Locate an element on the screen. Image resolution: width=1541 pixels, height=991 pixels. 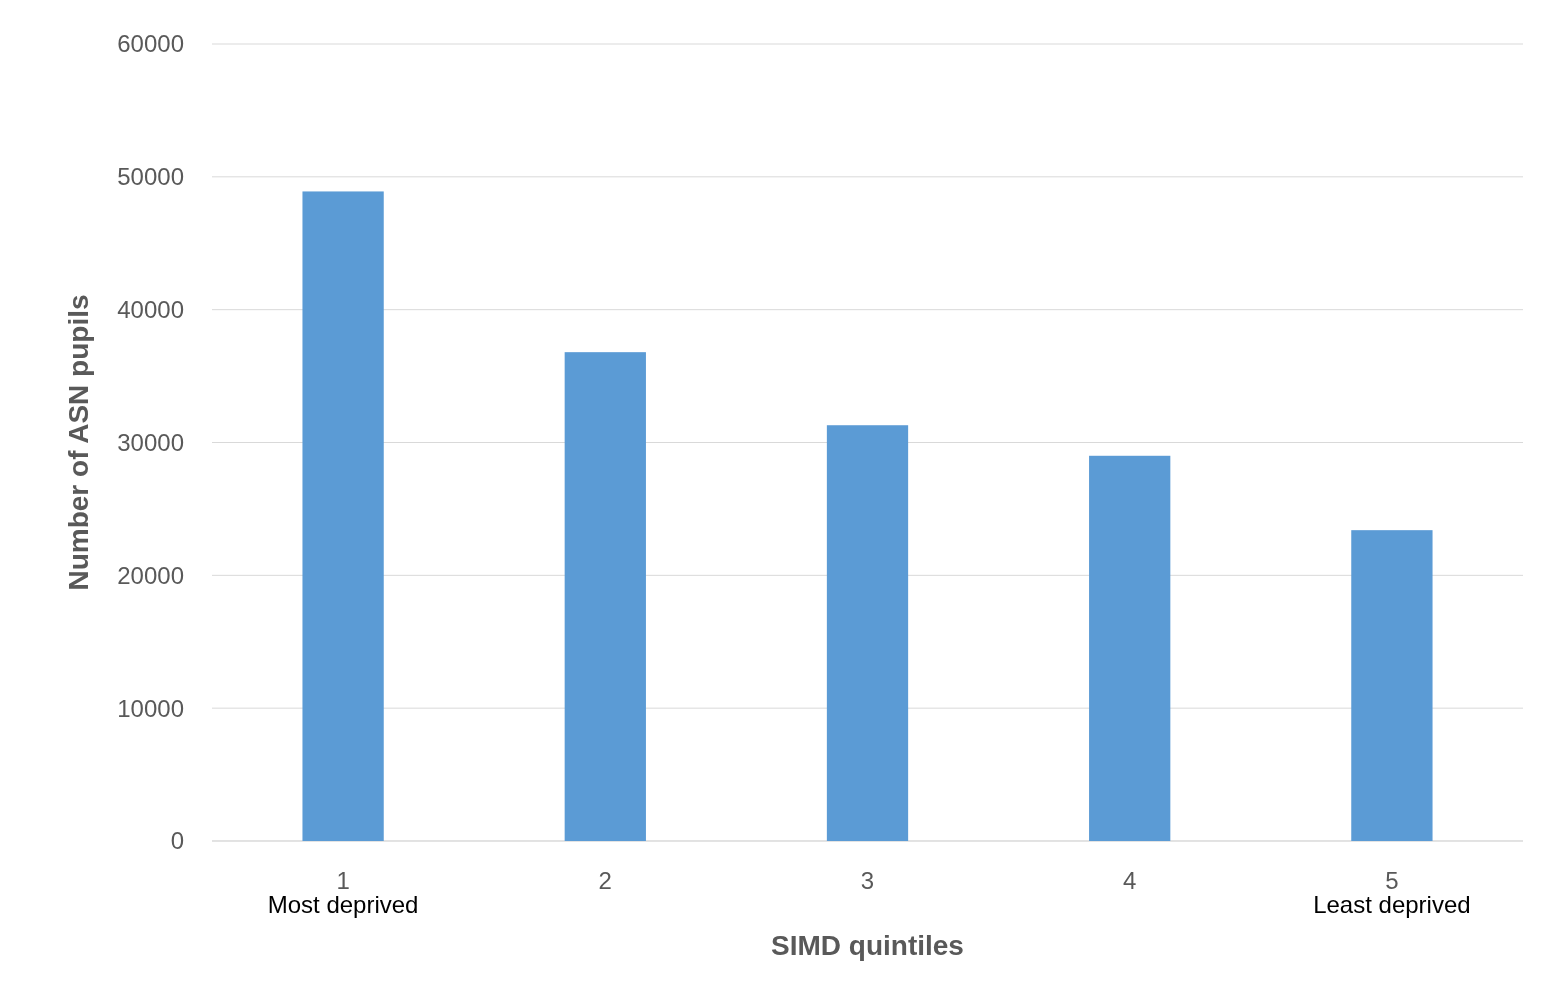
y-tick-label: 0 is located at coordinates (177, 841).